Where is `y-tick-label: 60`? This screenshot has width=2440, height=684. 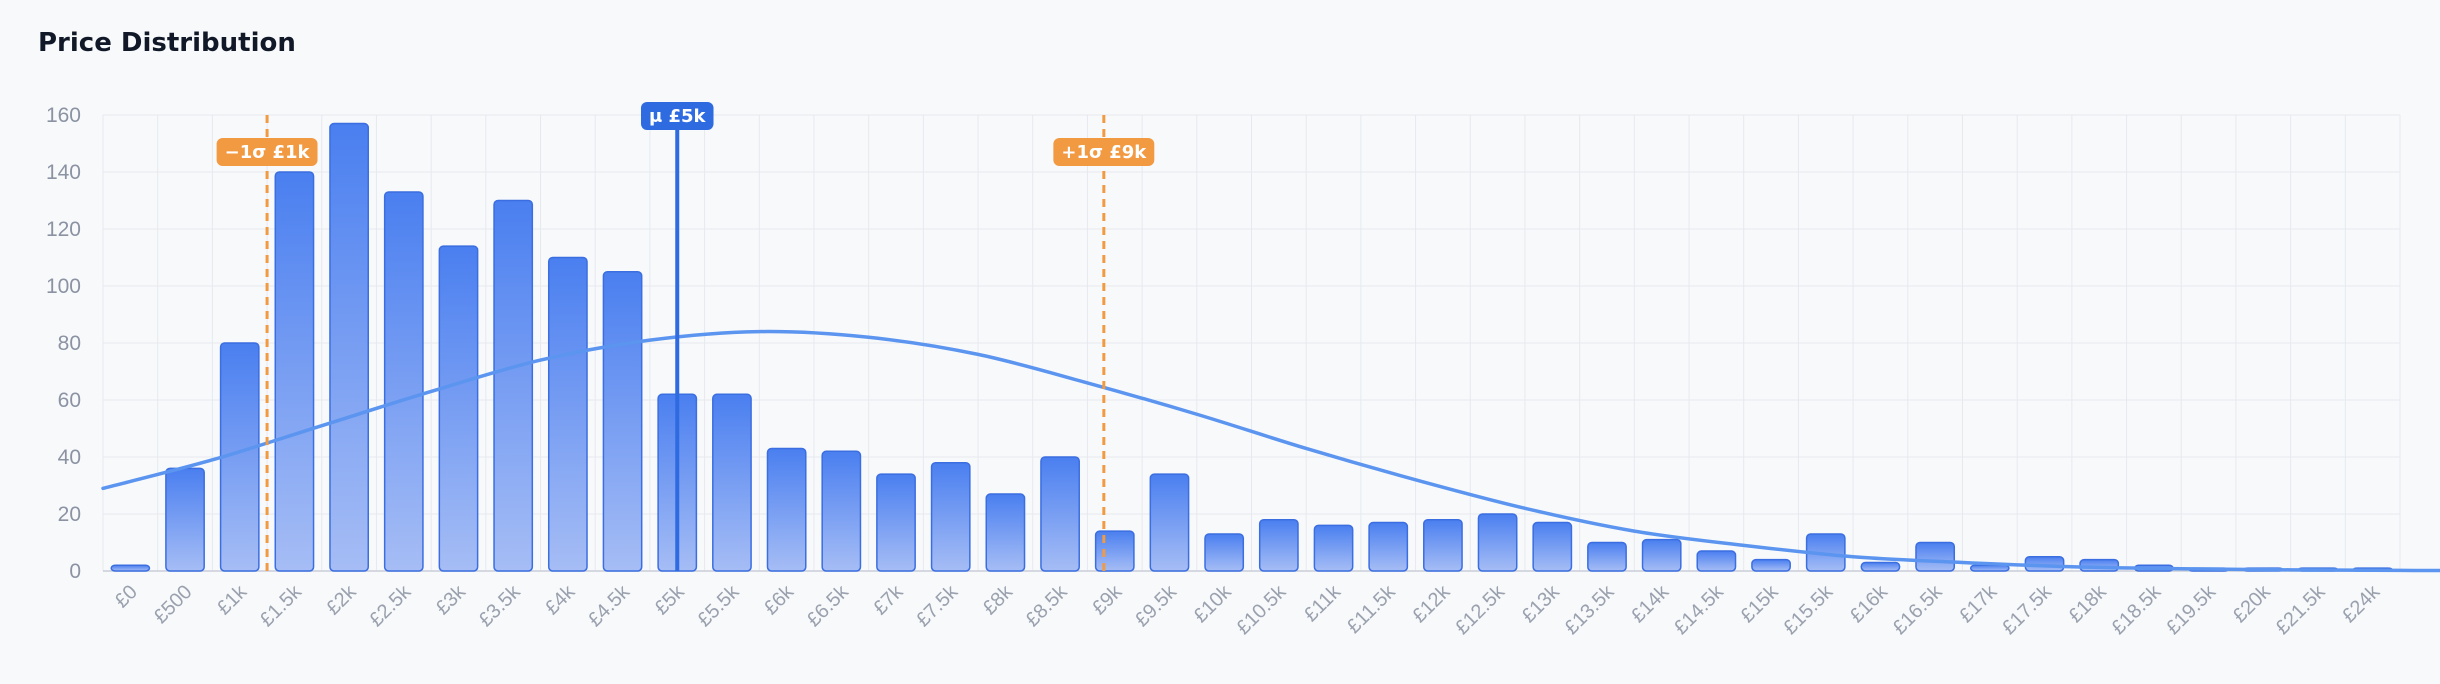
y-tick-label: 60 is located at coordinates (69, 400).